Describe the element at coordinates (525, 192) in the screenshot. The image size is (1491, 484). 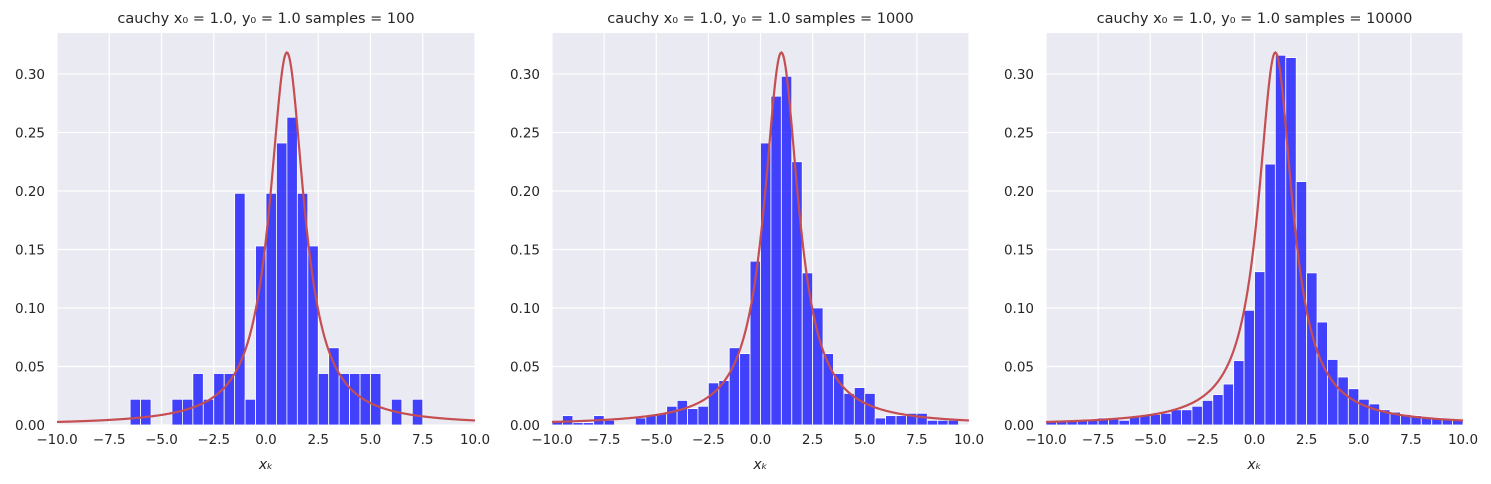
I see `y-tick-label: 0.20` at that location.